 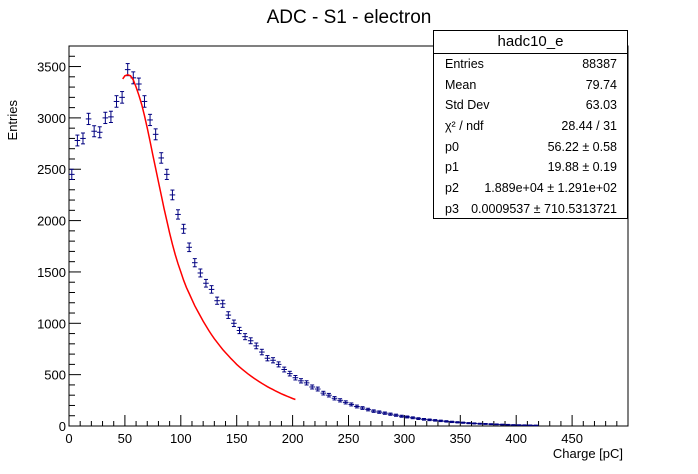 What do you see at coordinates (530, 167) in the screenshot?
I see `stats-row: p1 19.88 ± 0.19` at bounding box center [530, 167].